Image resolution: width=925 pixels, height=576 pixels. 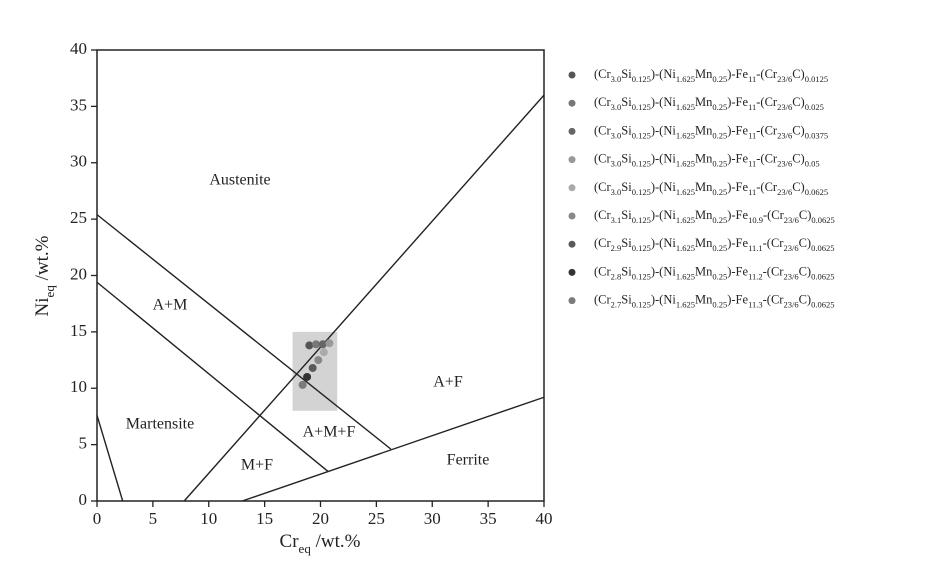 What do you see at coordinates (78, 217) in the screenshot?
I see `y-tick-label: 25` at bounding box center [78, 217].